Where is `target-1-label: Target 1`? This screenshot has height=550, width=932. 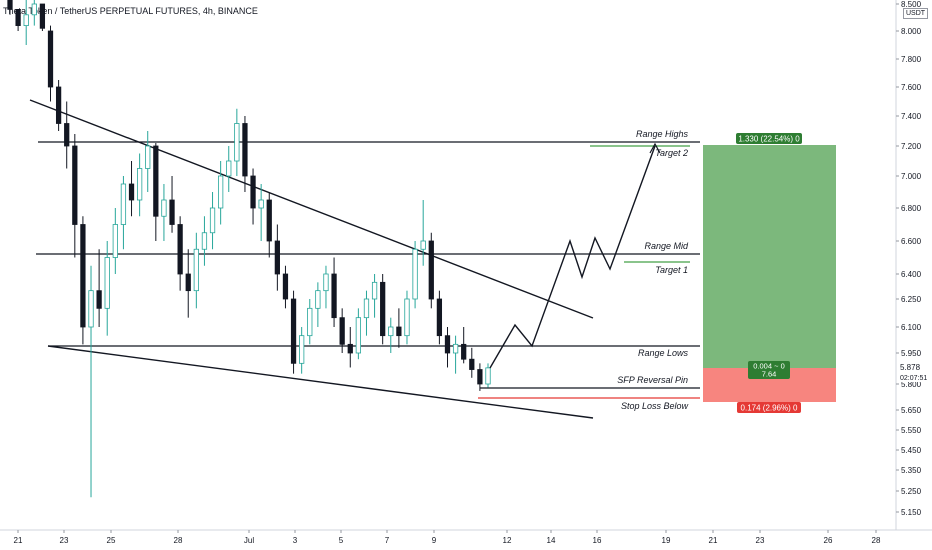
target-1-label: Target 1 is located at coordinates (671, 270).